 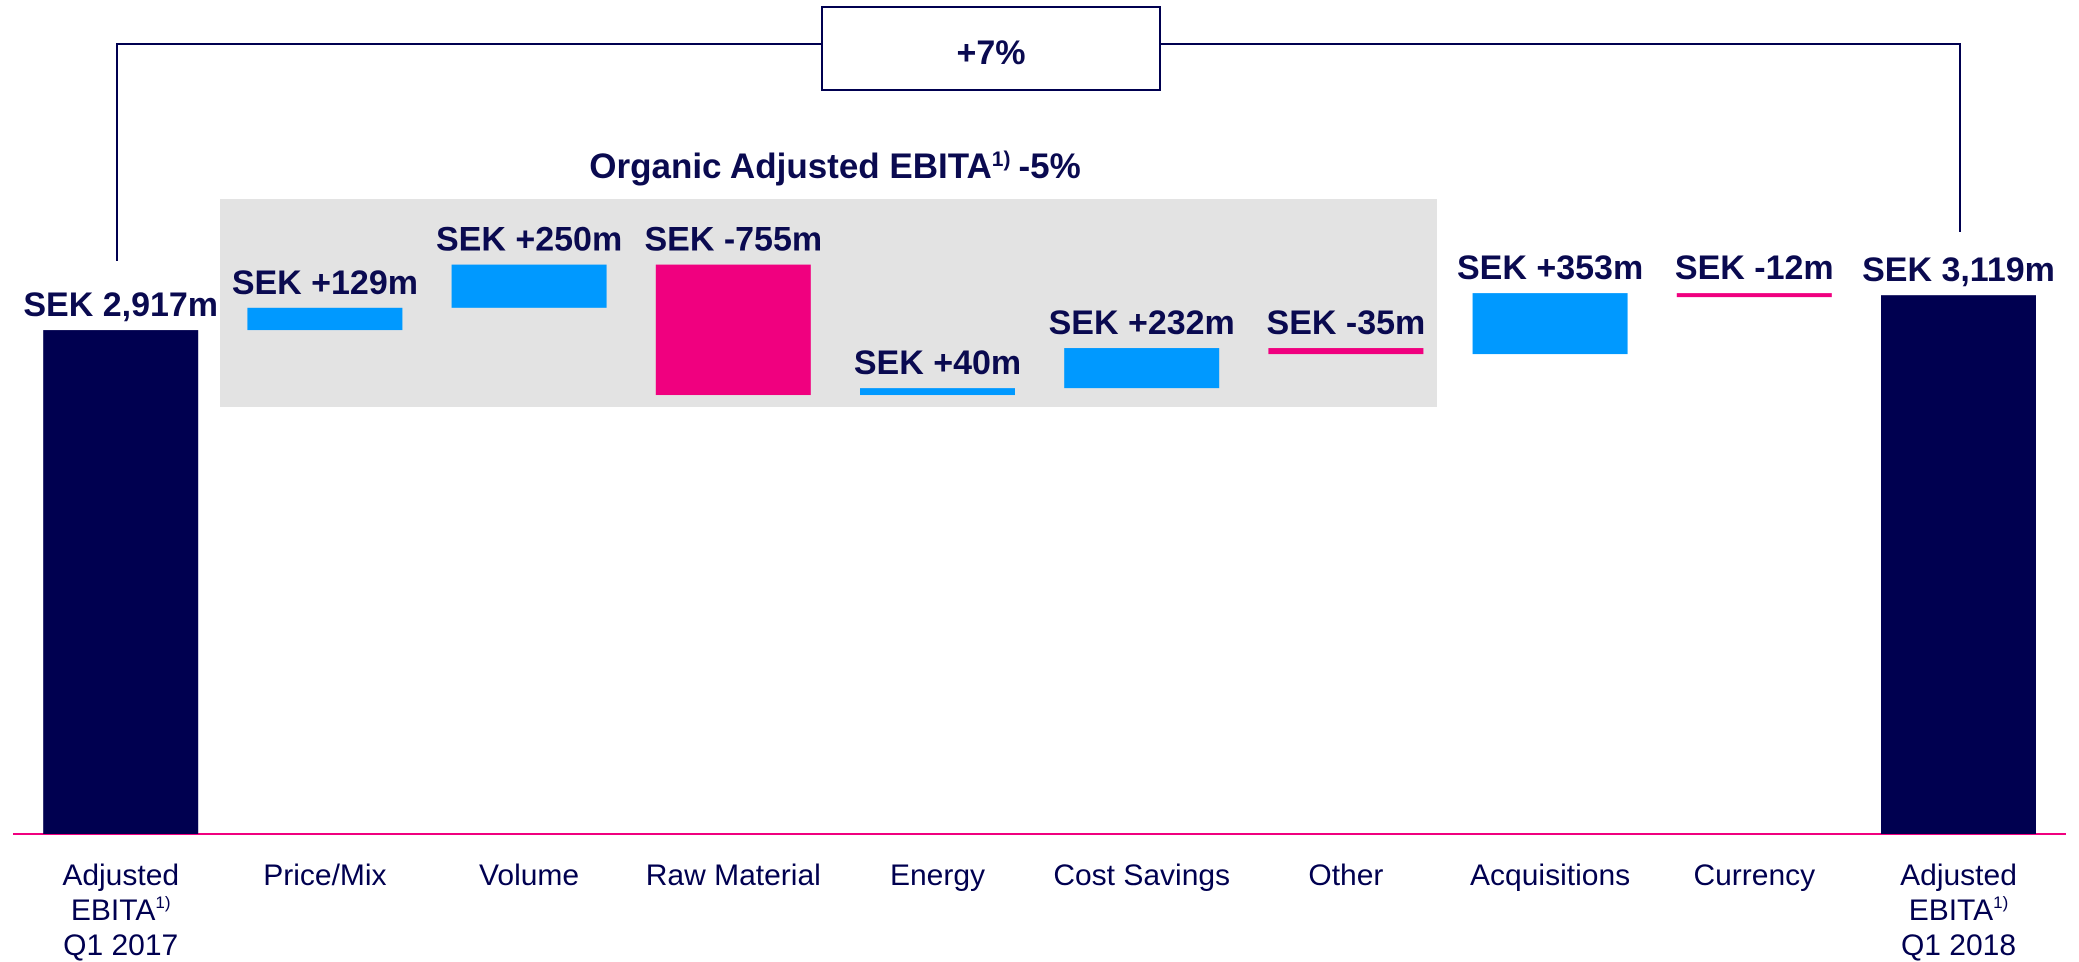 What do you see at coordinates (1346, 323) in the screenshot?
I see `value-label: SEK -35m` at bounding box center [1346, 323].